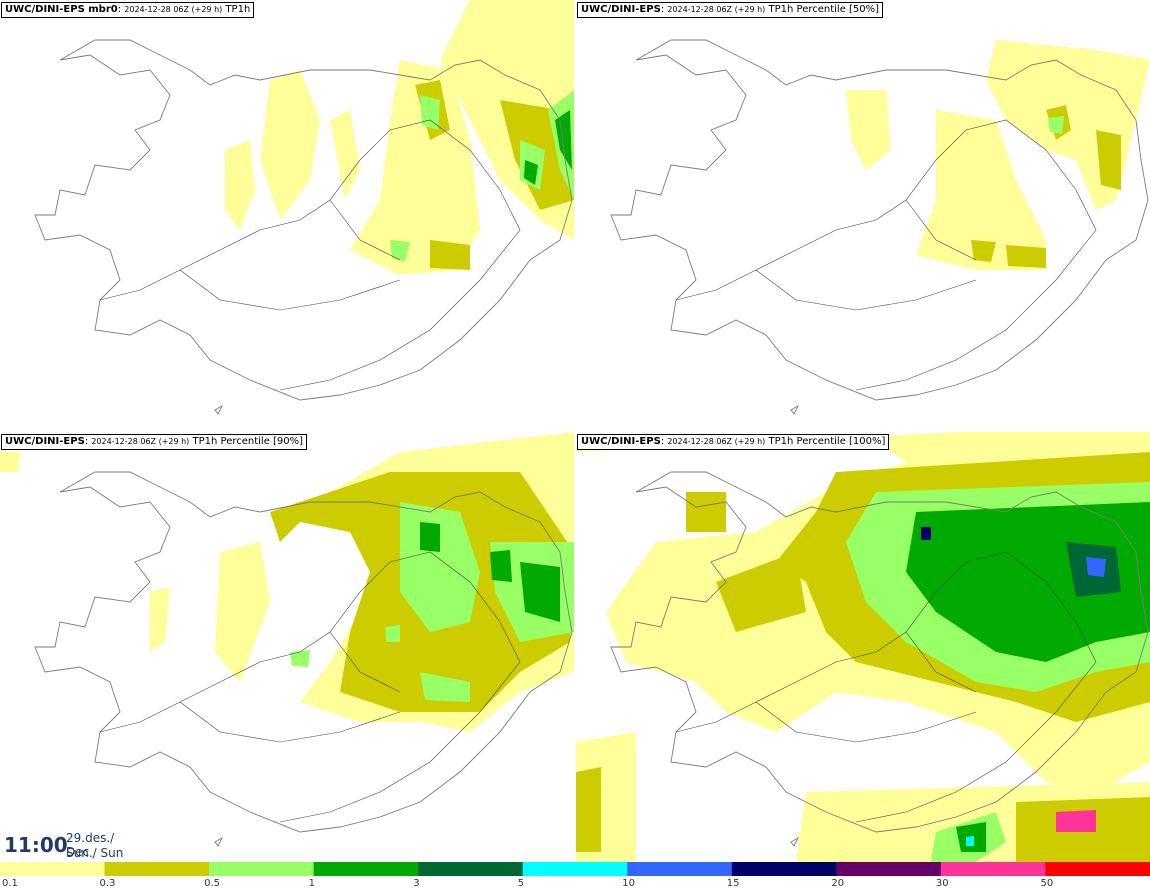 The width and height of the screenshot is (1150, 891). What do you see at coordinates (10, 883) in the screenshot?
I see `colorbar-tick-label: 0.1` at bounding box center [10, 883].